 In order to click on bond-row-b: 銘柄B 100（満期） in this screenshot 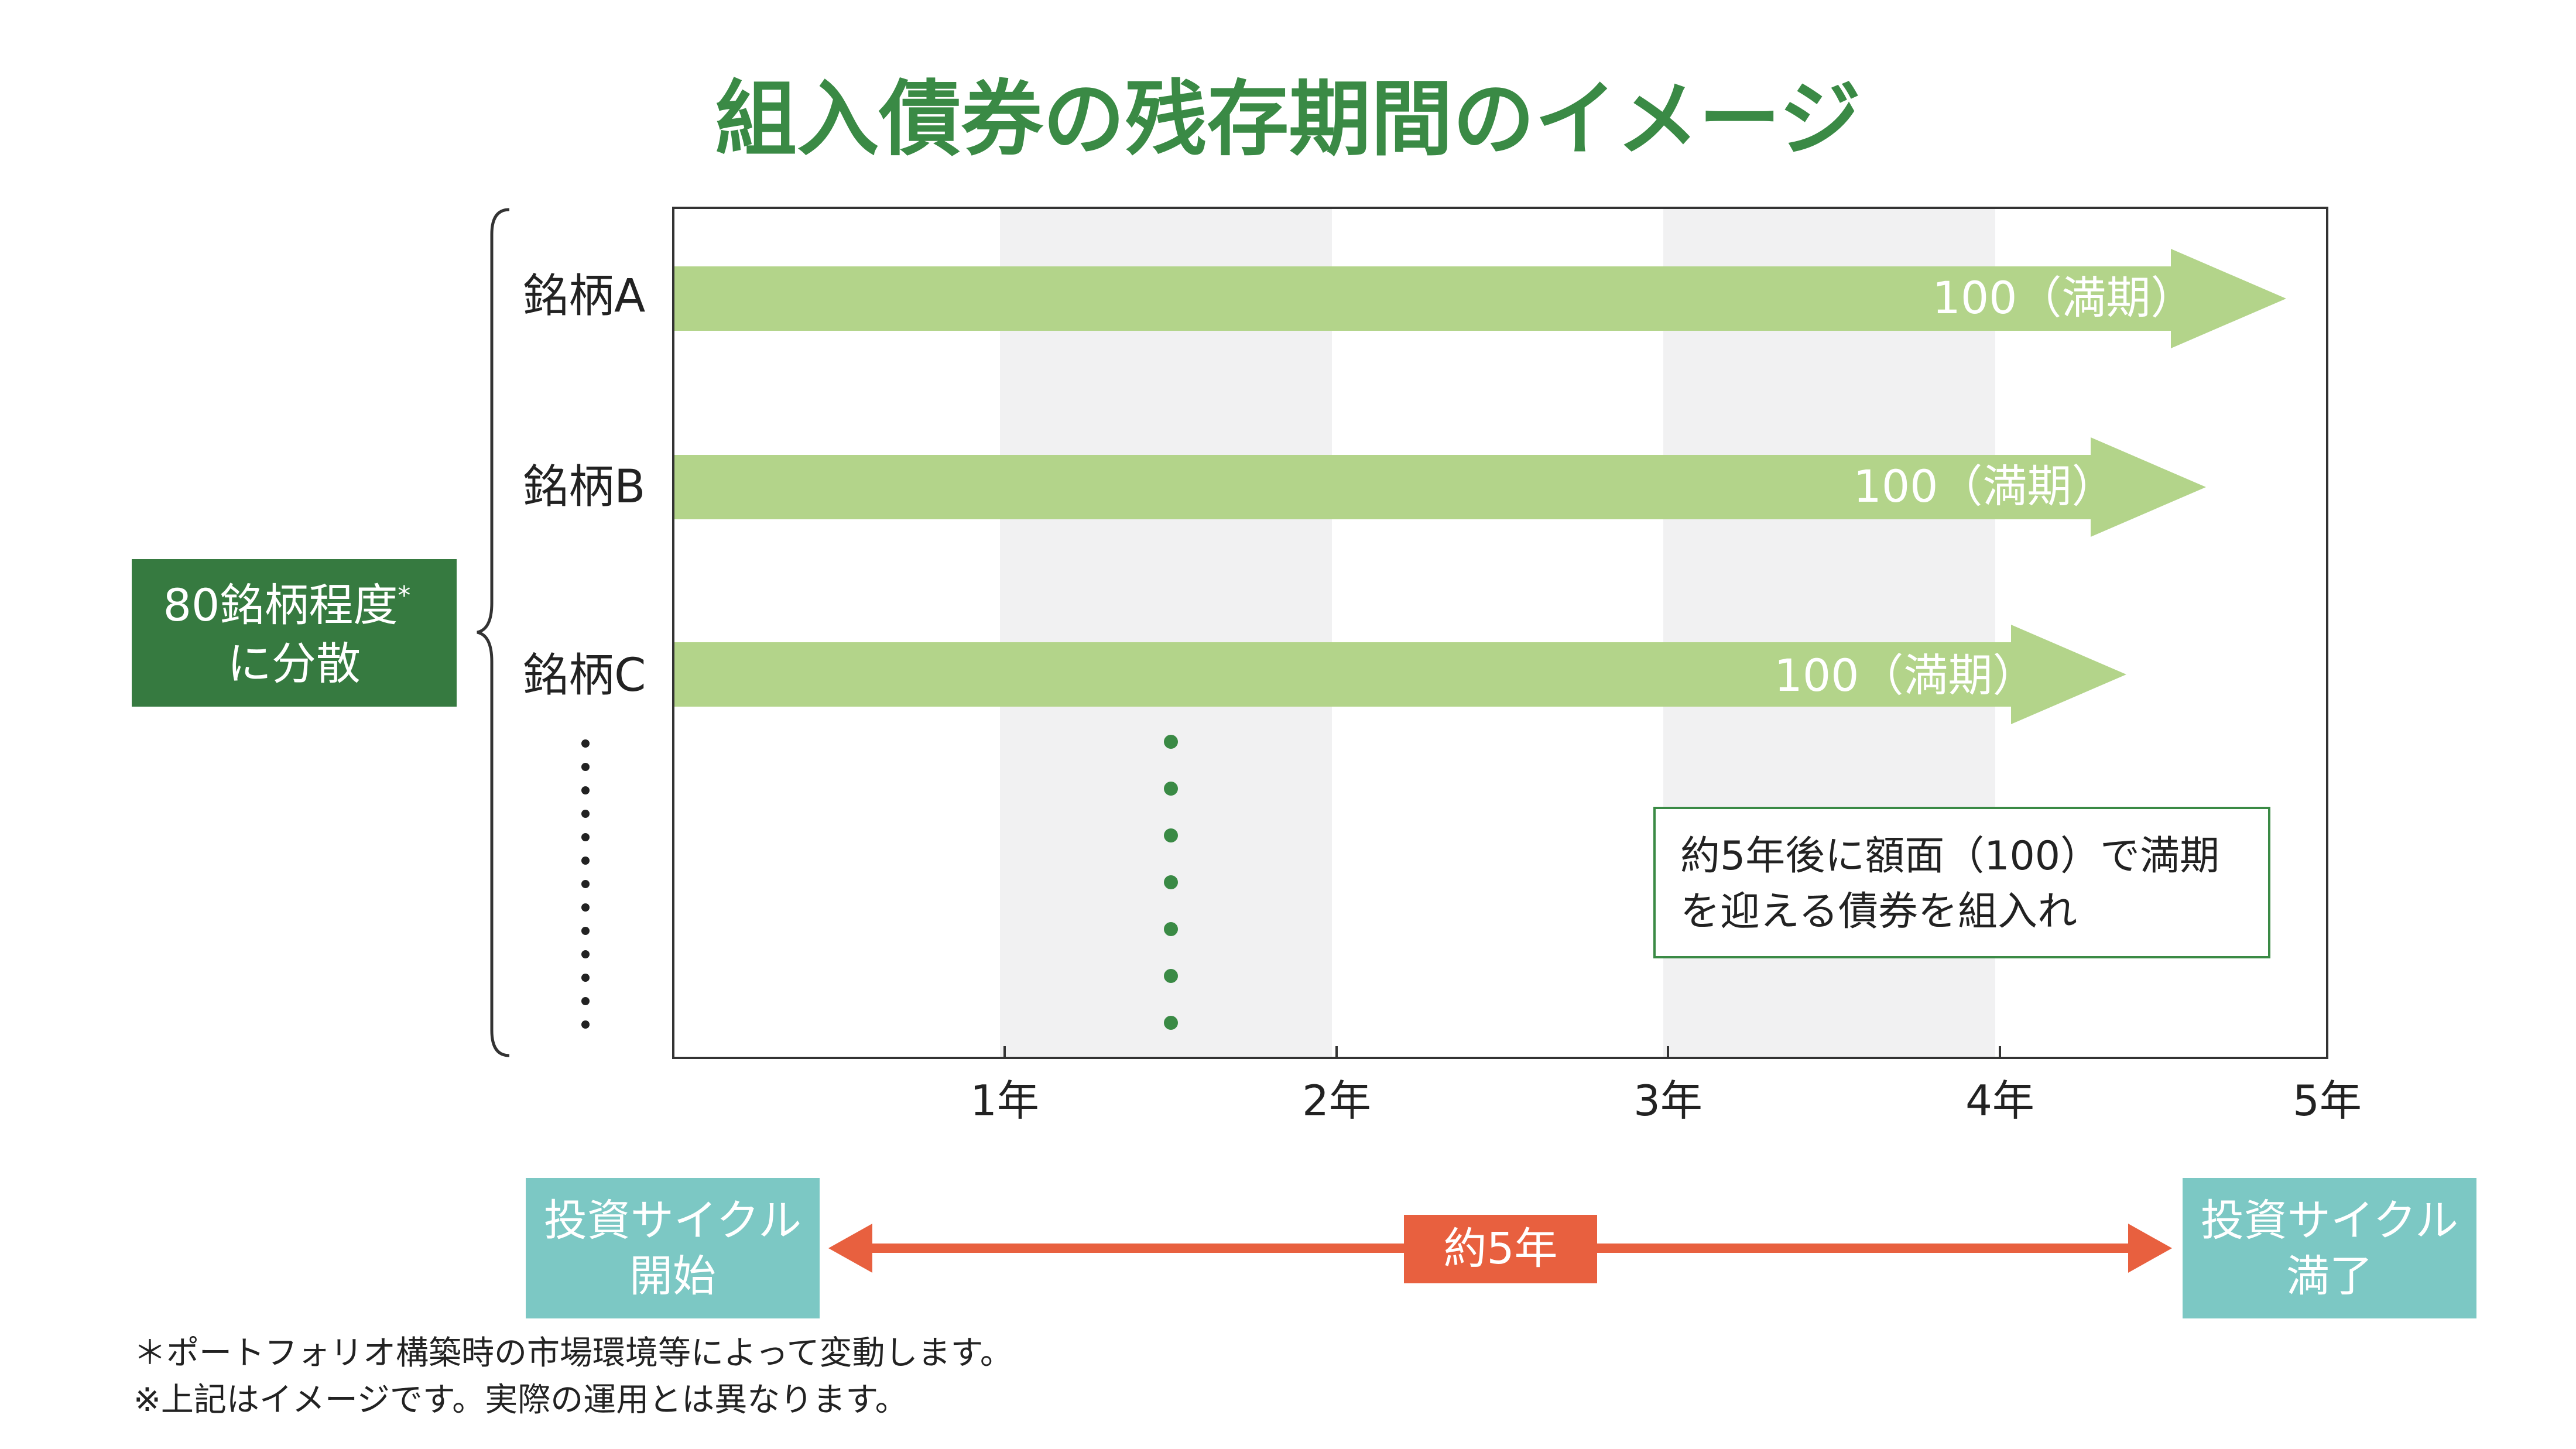, I will do `click(1364, 487)`.